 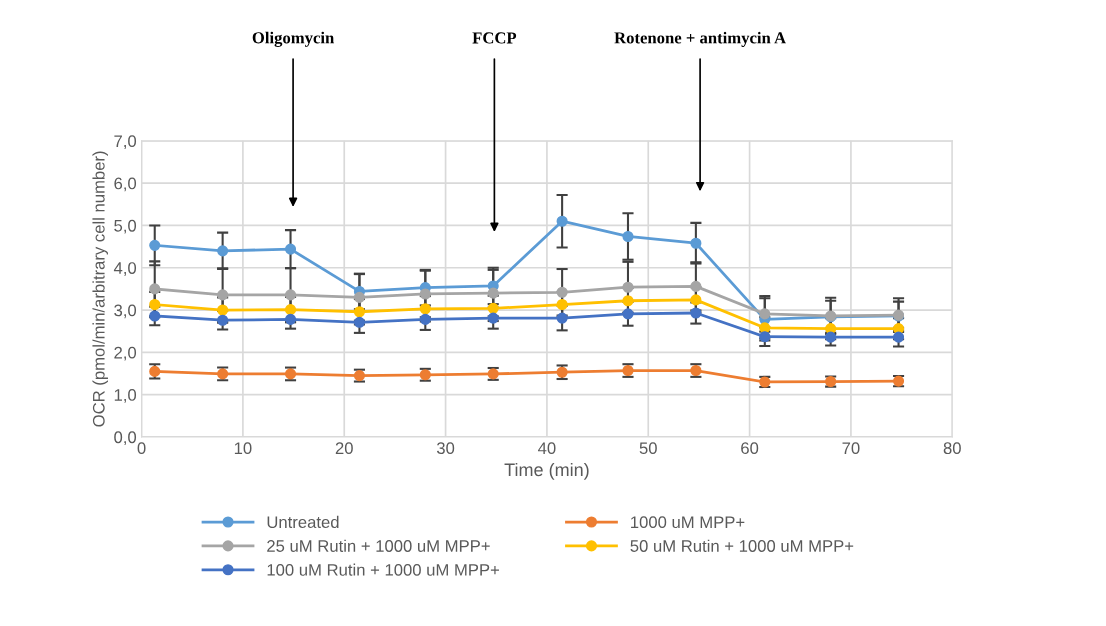 What do you see at coordinates (293, 39) in the screenshot?
I see `text: Oligomycin` at bounding box center [293, 39].